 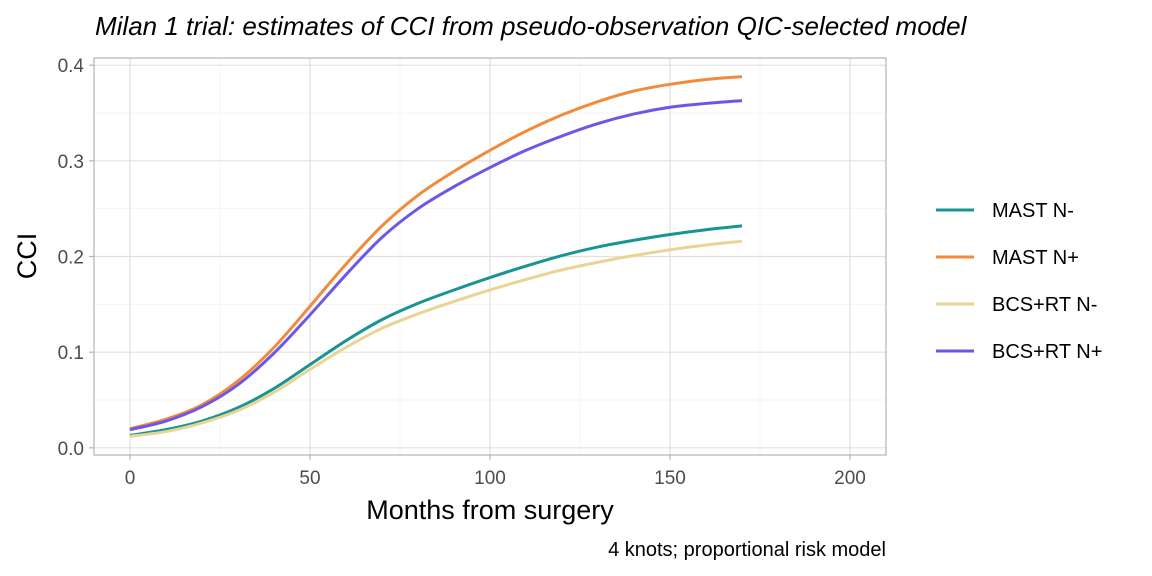 What do you see at coordinates (1044, 305) in the screenshot?
I see `legend-label-bcs-rt-n: BCS+RT N-` at bounding box center [1044, 305].